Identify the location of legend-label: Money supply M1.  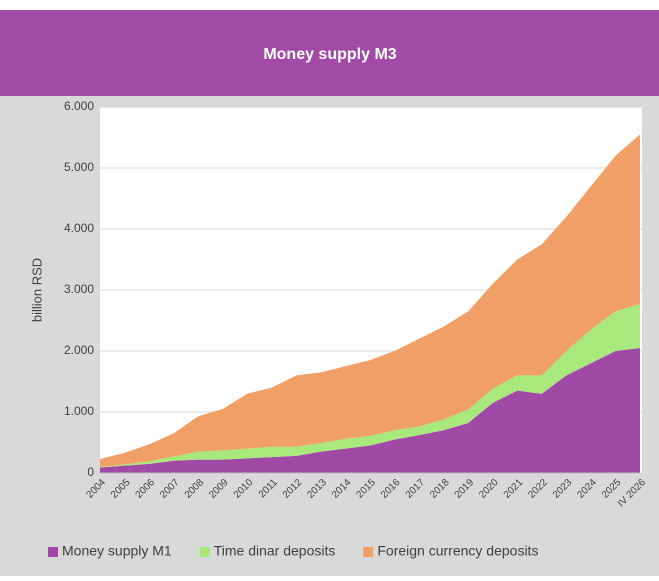
(117, 551).